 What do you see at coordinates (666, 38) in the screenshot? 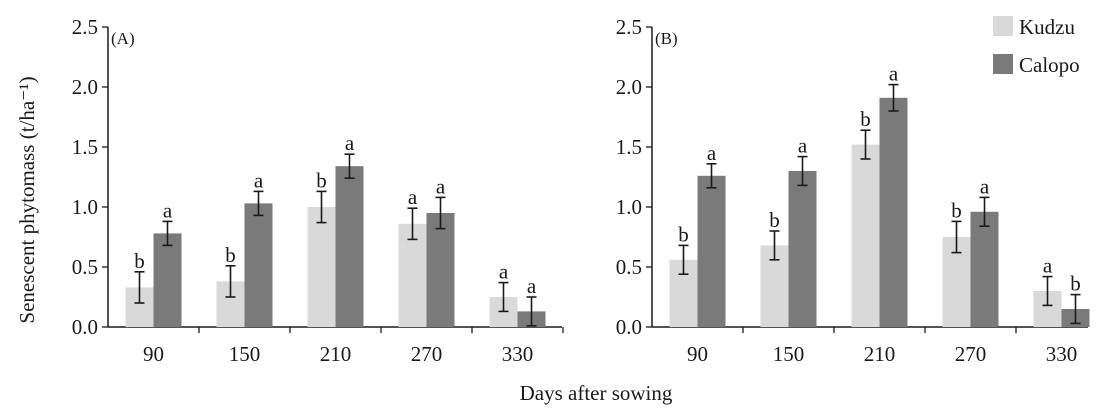
I see `panel-label: (B)` at bounding box center [666, 38].